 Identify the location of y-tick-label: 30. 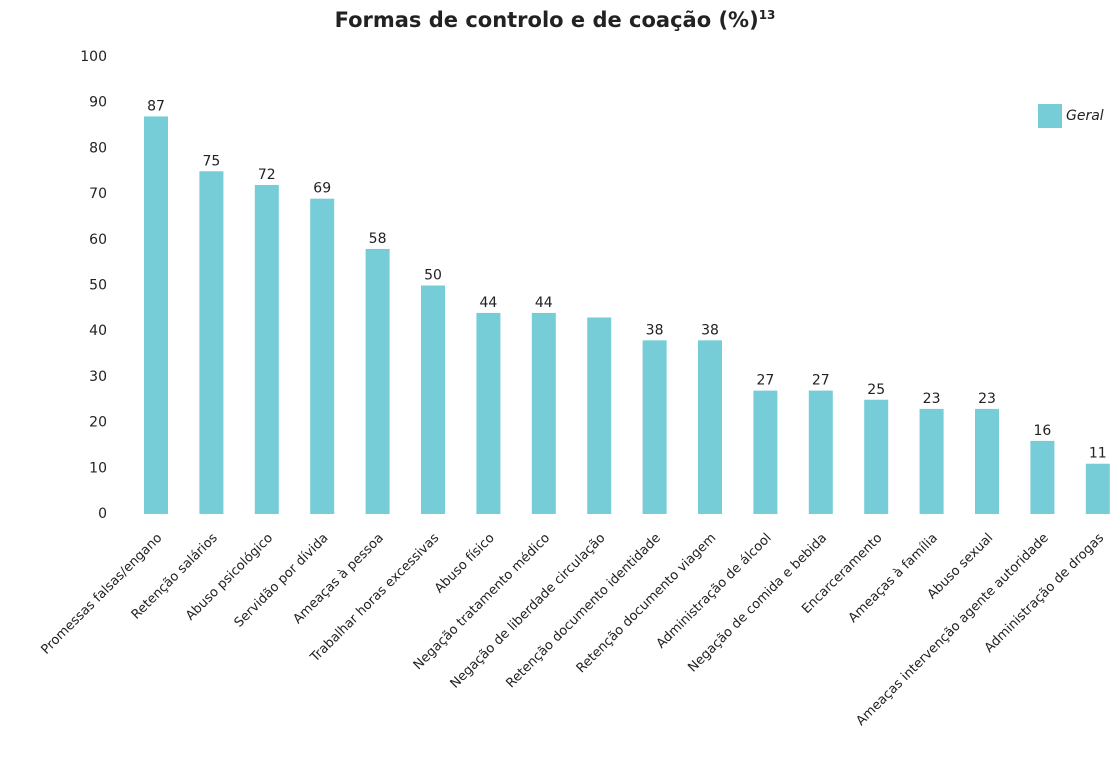
(98, 377).